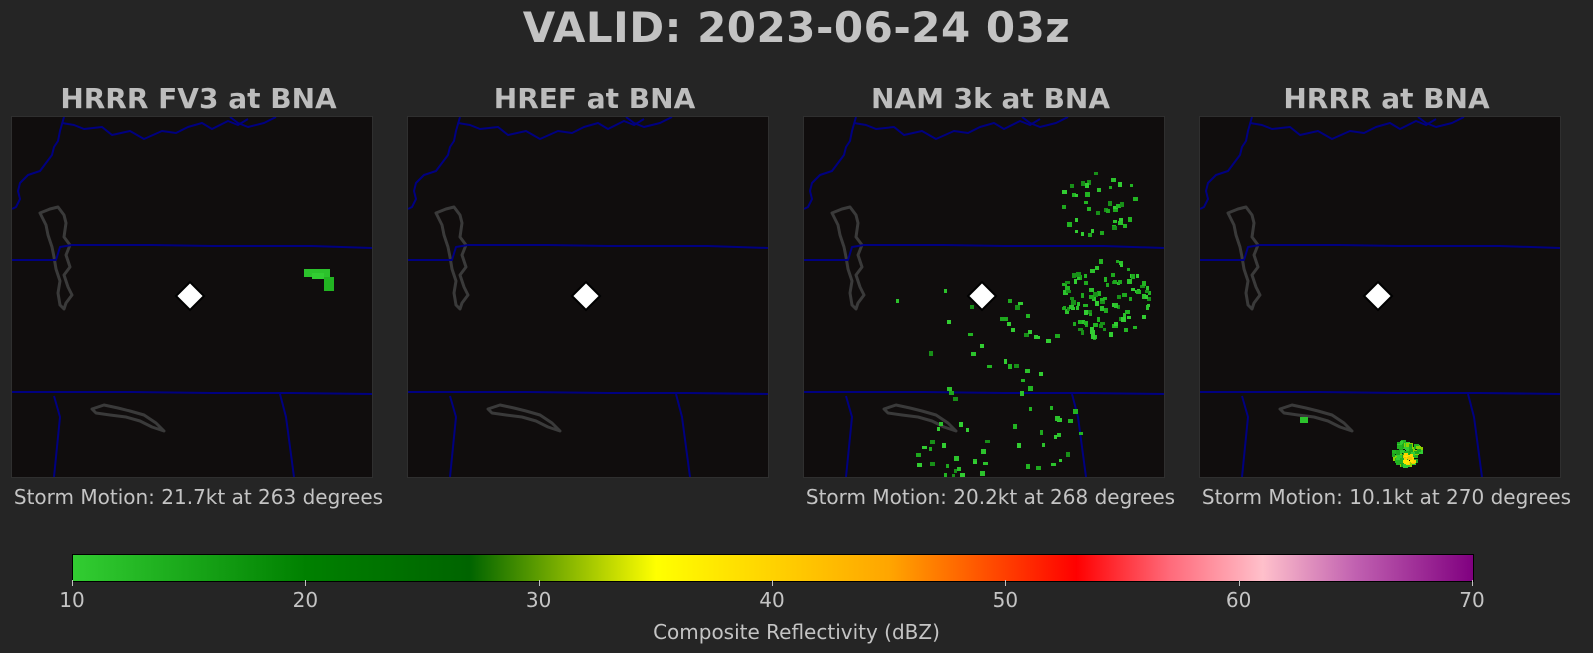 Image resolution: width=1593 pixels, height=653 pixels. Describe the element at coordinates (990, 98) in the screenshot. I see `panel-title: NAM 3k at BNA` at that location.